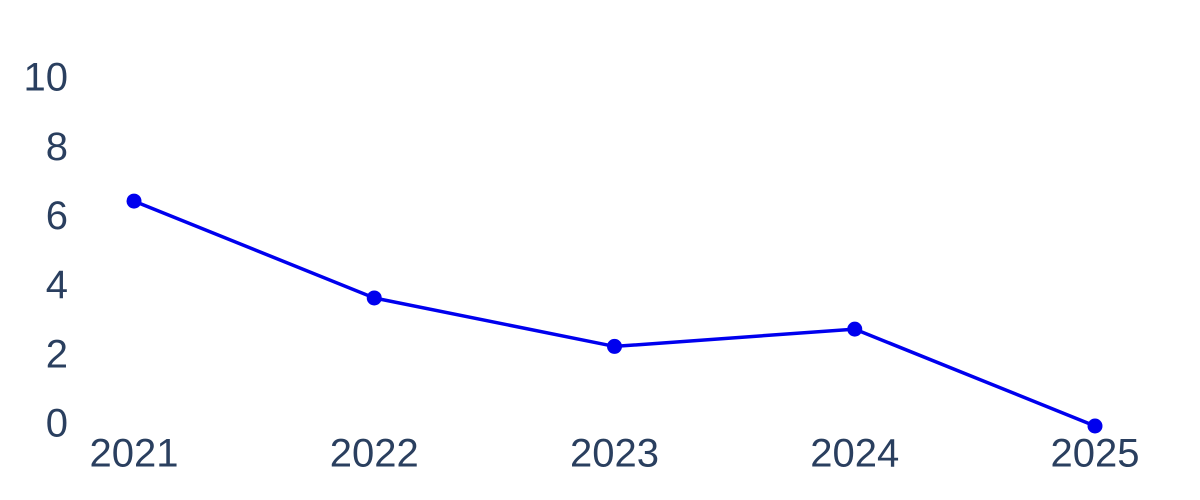  I want to click on x-tick-label: 2025, so click(1095, 454).